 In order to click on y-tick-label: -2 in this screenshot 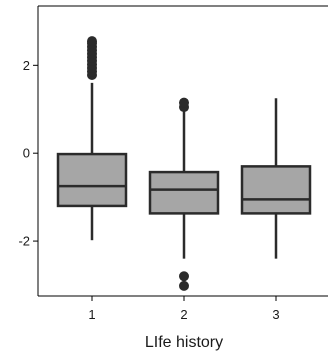, I will do `click(24, 241)`.